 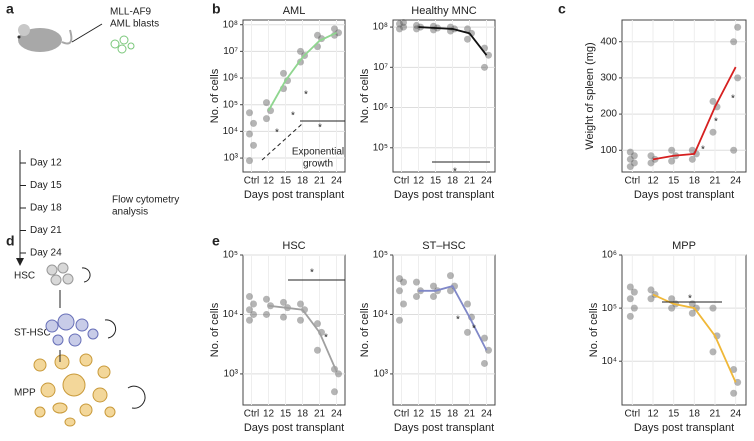 I want to click on panel-letter: b, so click(x=216, y=9).